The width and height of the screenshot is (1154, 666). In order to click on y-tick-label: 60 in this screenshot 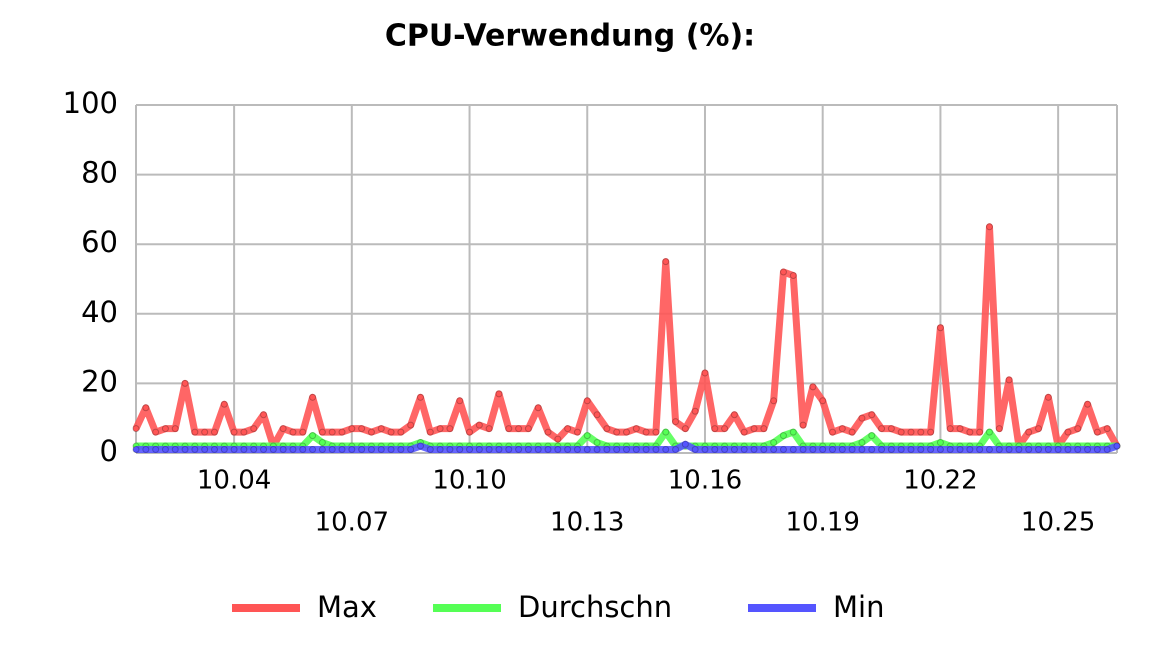, I will do `click(99, 242)`.